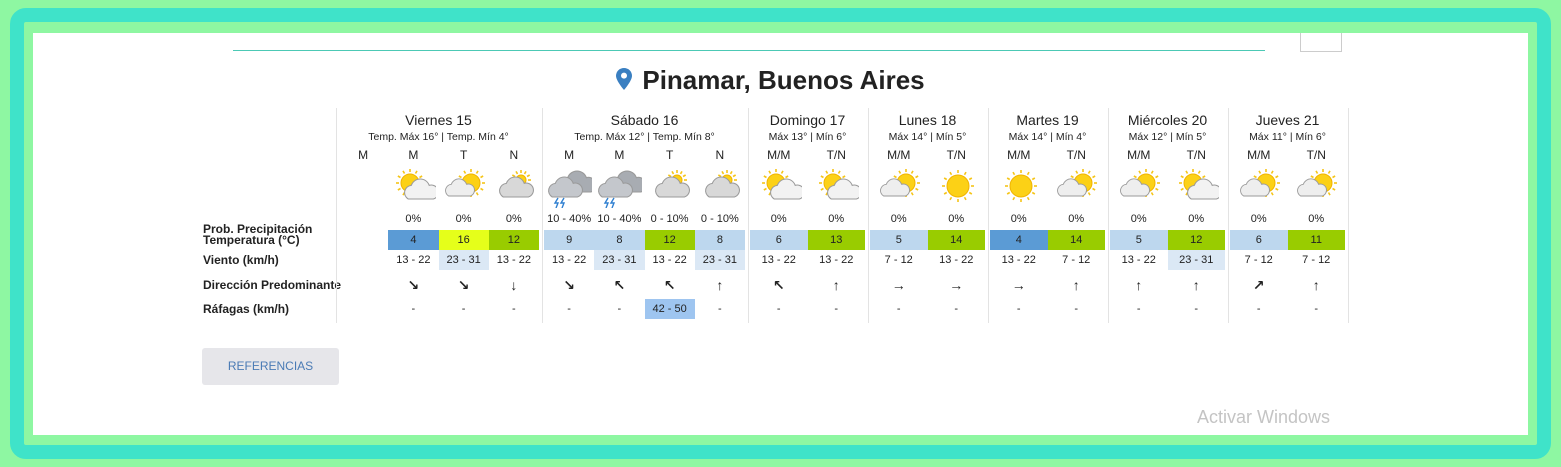  I want to click on row-label: Temperatura (°C), so click(251, 240).